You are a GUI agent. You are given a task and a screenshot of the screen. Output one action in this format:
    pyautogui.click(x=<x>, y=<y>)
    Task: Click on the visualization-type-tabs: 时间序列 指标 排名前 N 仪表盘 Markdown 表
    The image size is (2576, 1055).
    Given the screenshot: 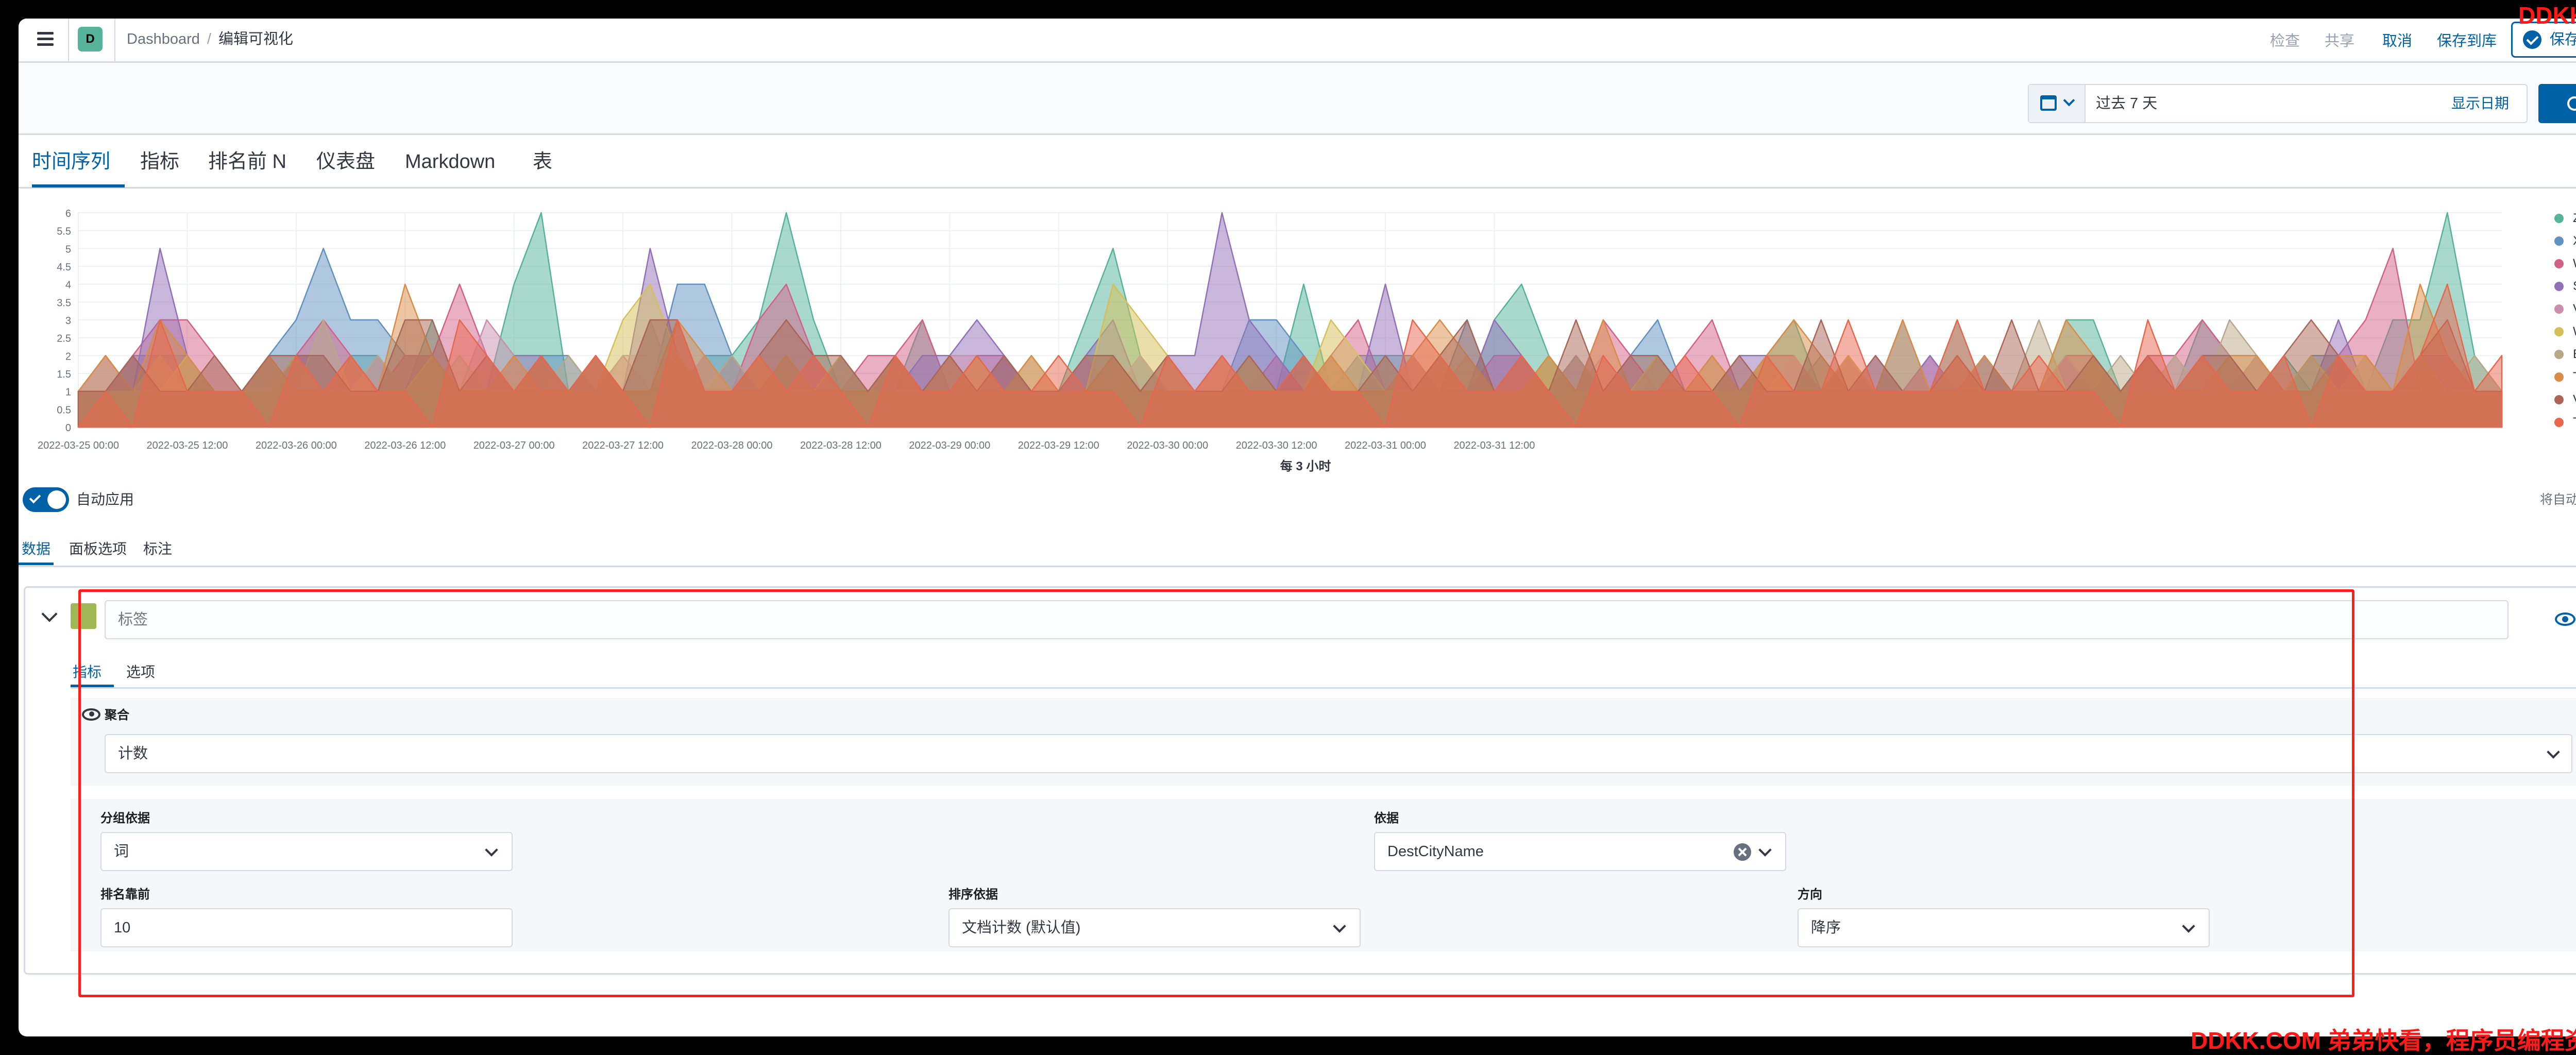 What is the action you would take?
    pyautogui.click(x=1297, y=162)
    